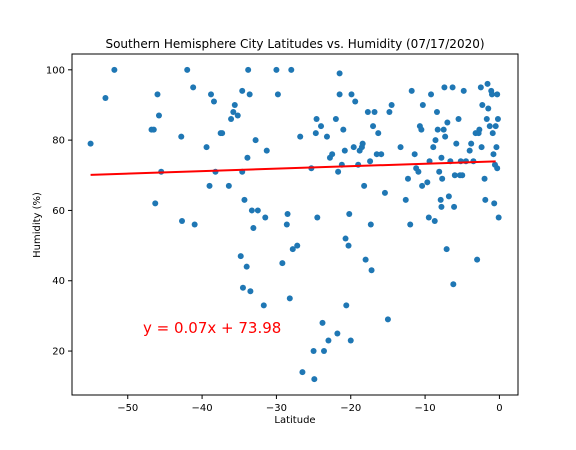 Image resolution: width=576 pixels, height=450 pixels. Describe the element at coordinates (58, 141) in the screenshot. I see `y-tick-label: 80` at that location.